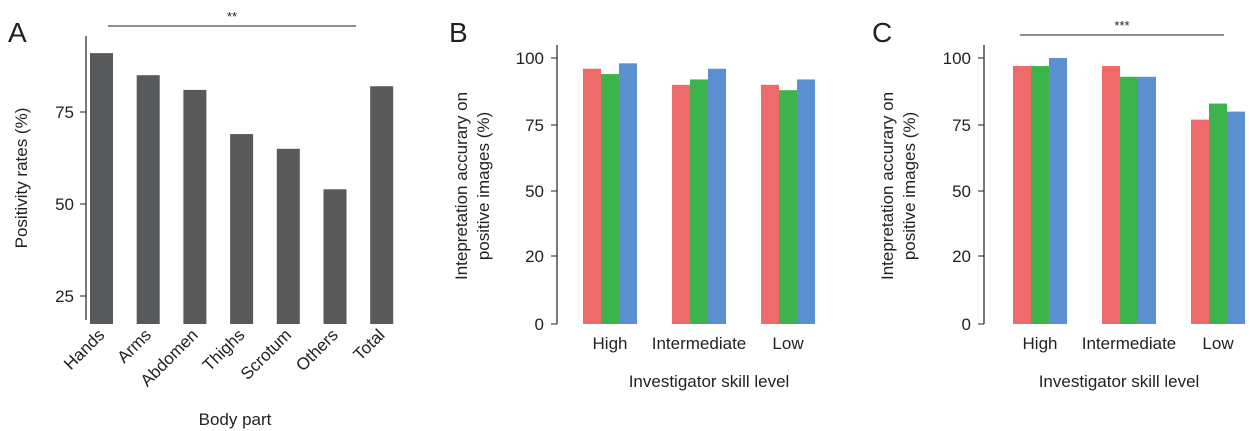 The image size is (1250, 431). Describe the element at coordinates (232, 16) in the screenshot. I see `significance-marker: **` at that location.